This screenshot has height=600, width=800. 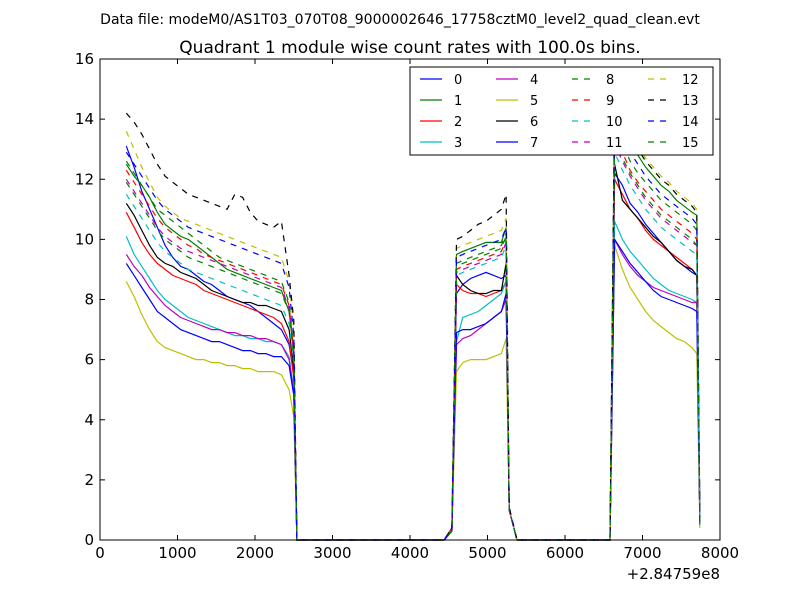 What do you see at coordinates (84, 59) in the screenshot?
I see `y-tick-label: 16` at bounding box center [84, 59].